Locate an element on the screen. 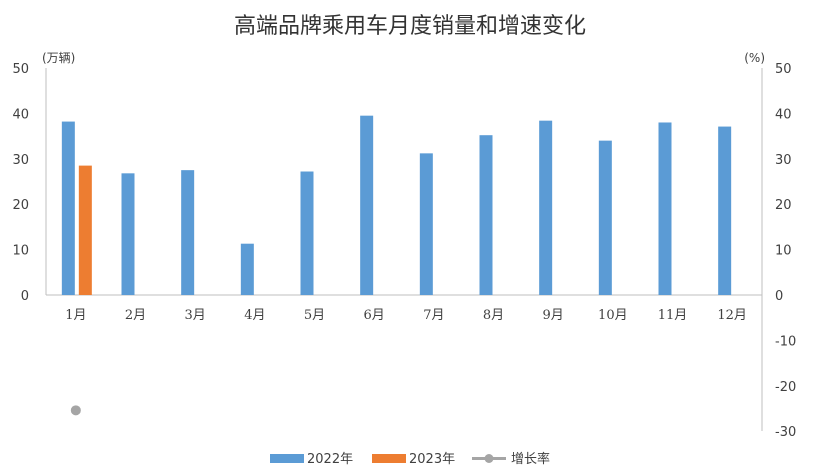 The height and width of the screenshot is (475, 813). legend: 2022年 2023年 增长率 is located at coordinates (410, 459).